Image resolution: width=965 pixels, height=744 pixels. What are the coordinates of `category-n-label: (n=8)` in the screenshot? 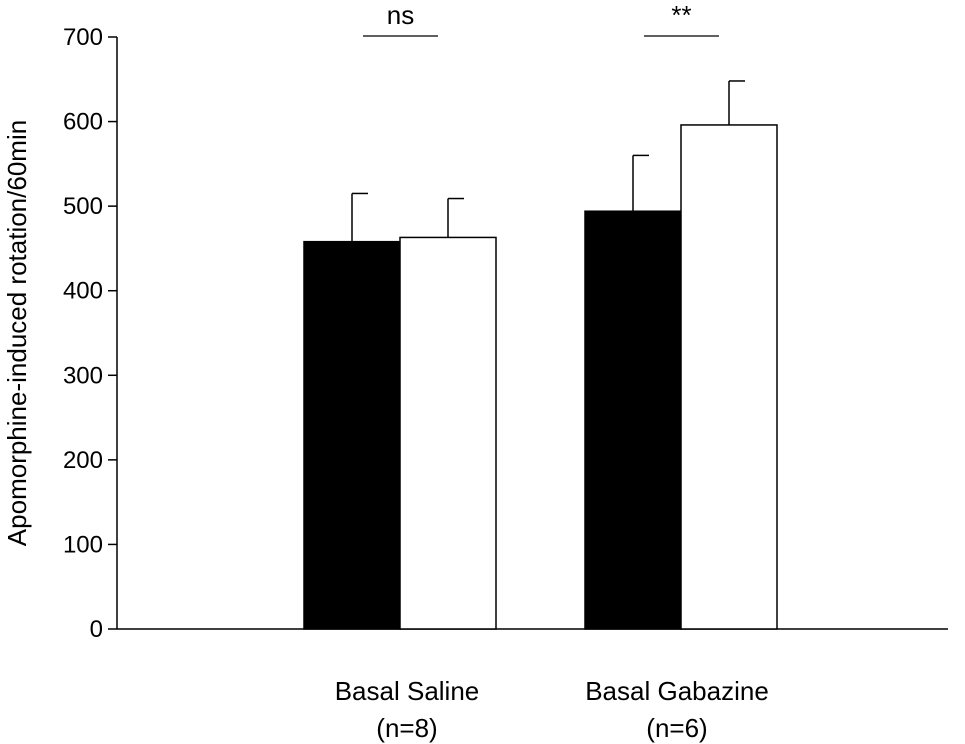 It's located at (406, 728).